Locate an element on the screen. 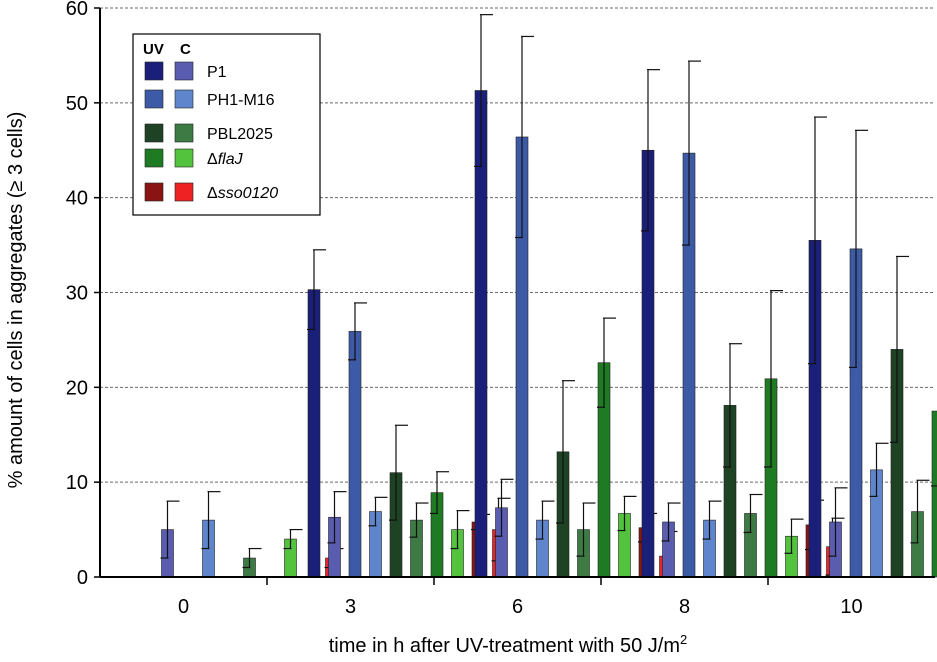  x-tick-label: 3 is located at coordinates (350, 607).